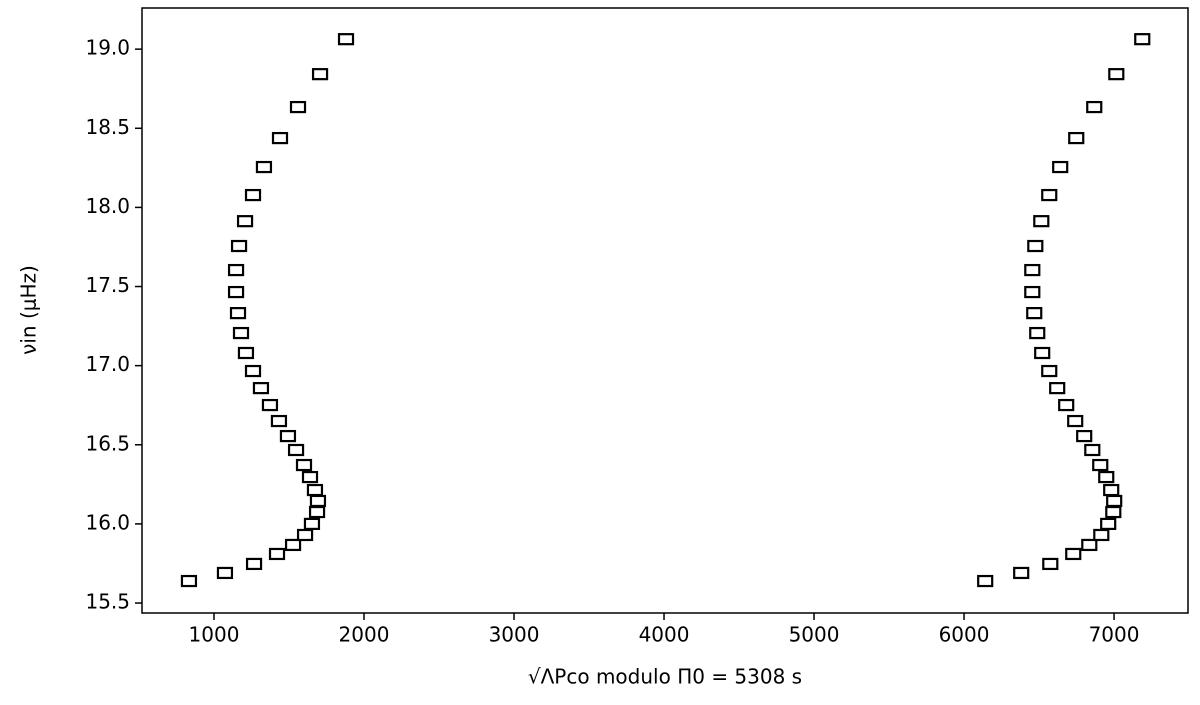 This screenshot has height=705, width=1200. What do you see at coordinates (107, 522) in the screenshot?
I see `y-tick-label: 16.0` at bounding box center [107, 522].